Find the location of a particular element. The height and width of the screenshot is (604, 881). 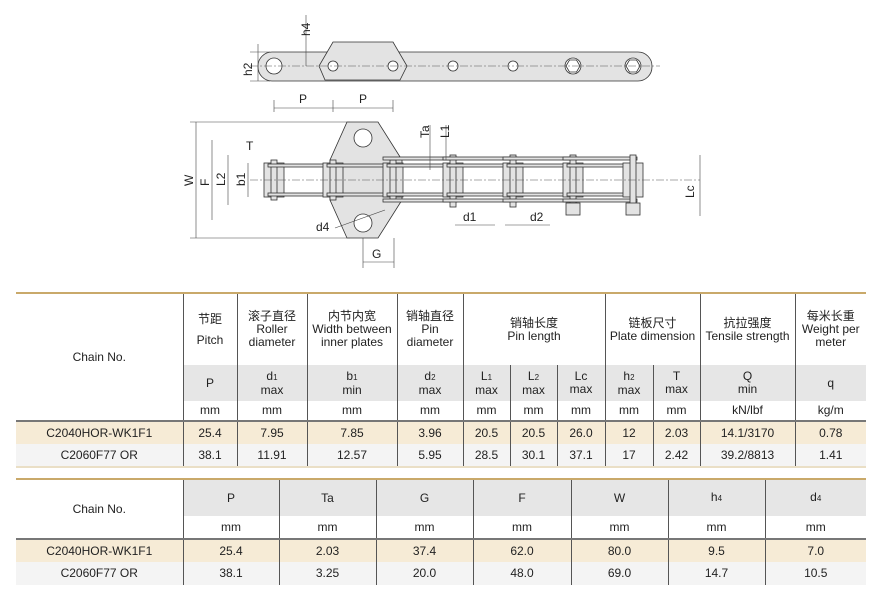

value-cell: 7.85 is located at coordinates (351, 432).